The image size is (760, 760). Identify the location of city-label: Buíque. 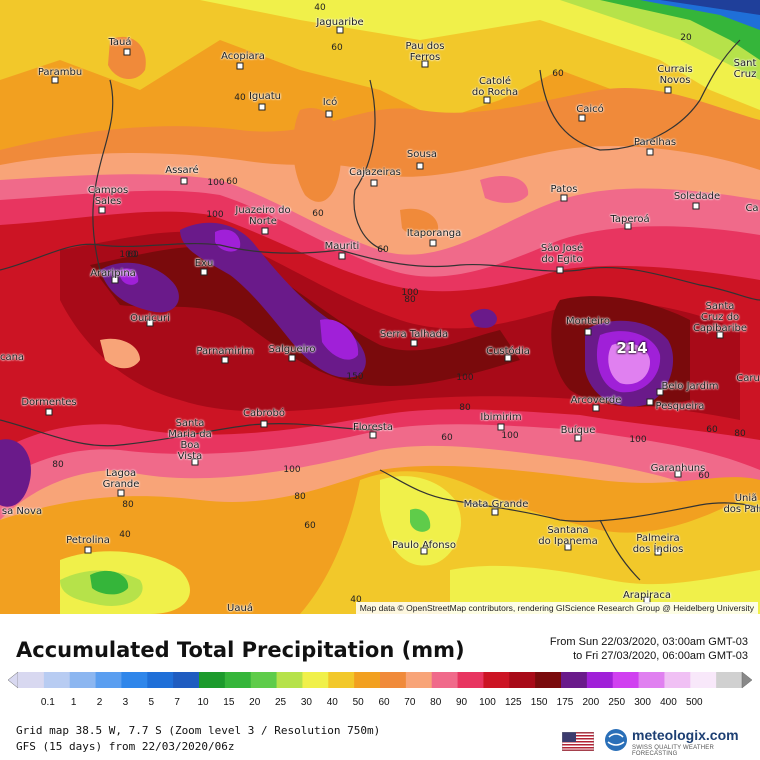
(578, 430).